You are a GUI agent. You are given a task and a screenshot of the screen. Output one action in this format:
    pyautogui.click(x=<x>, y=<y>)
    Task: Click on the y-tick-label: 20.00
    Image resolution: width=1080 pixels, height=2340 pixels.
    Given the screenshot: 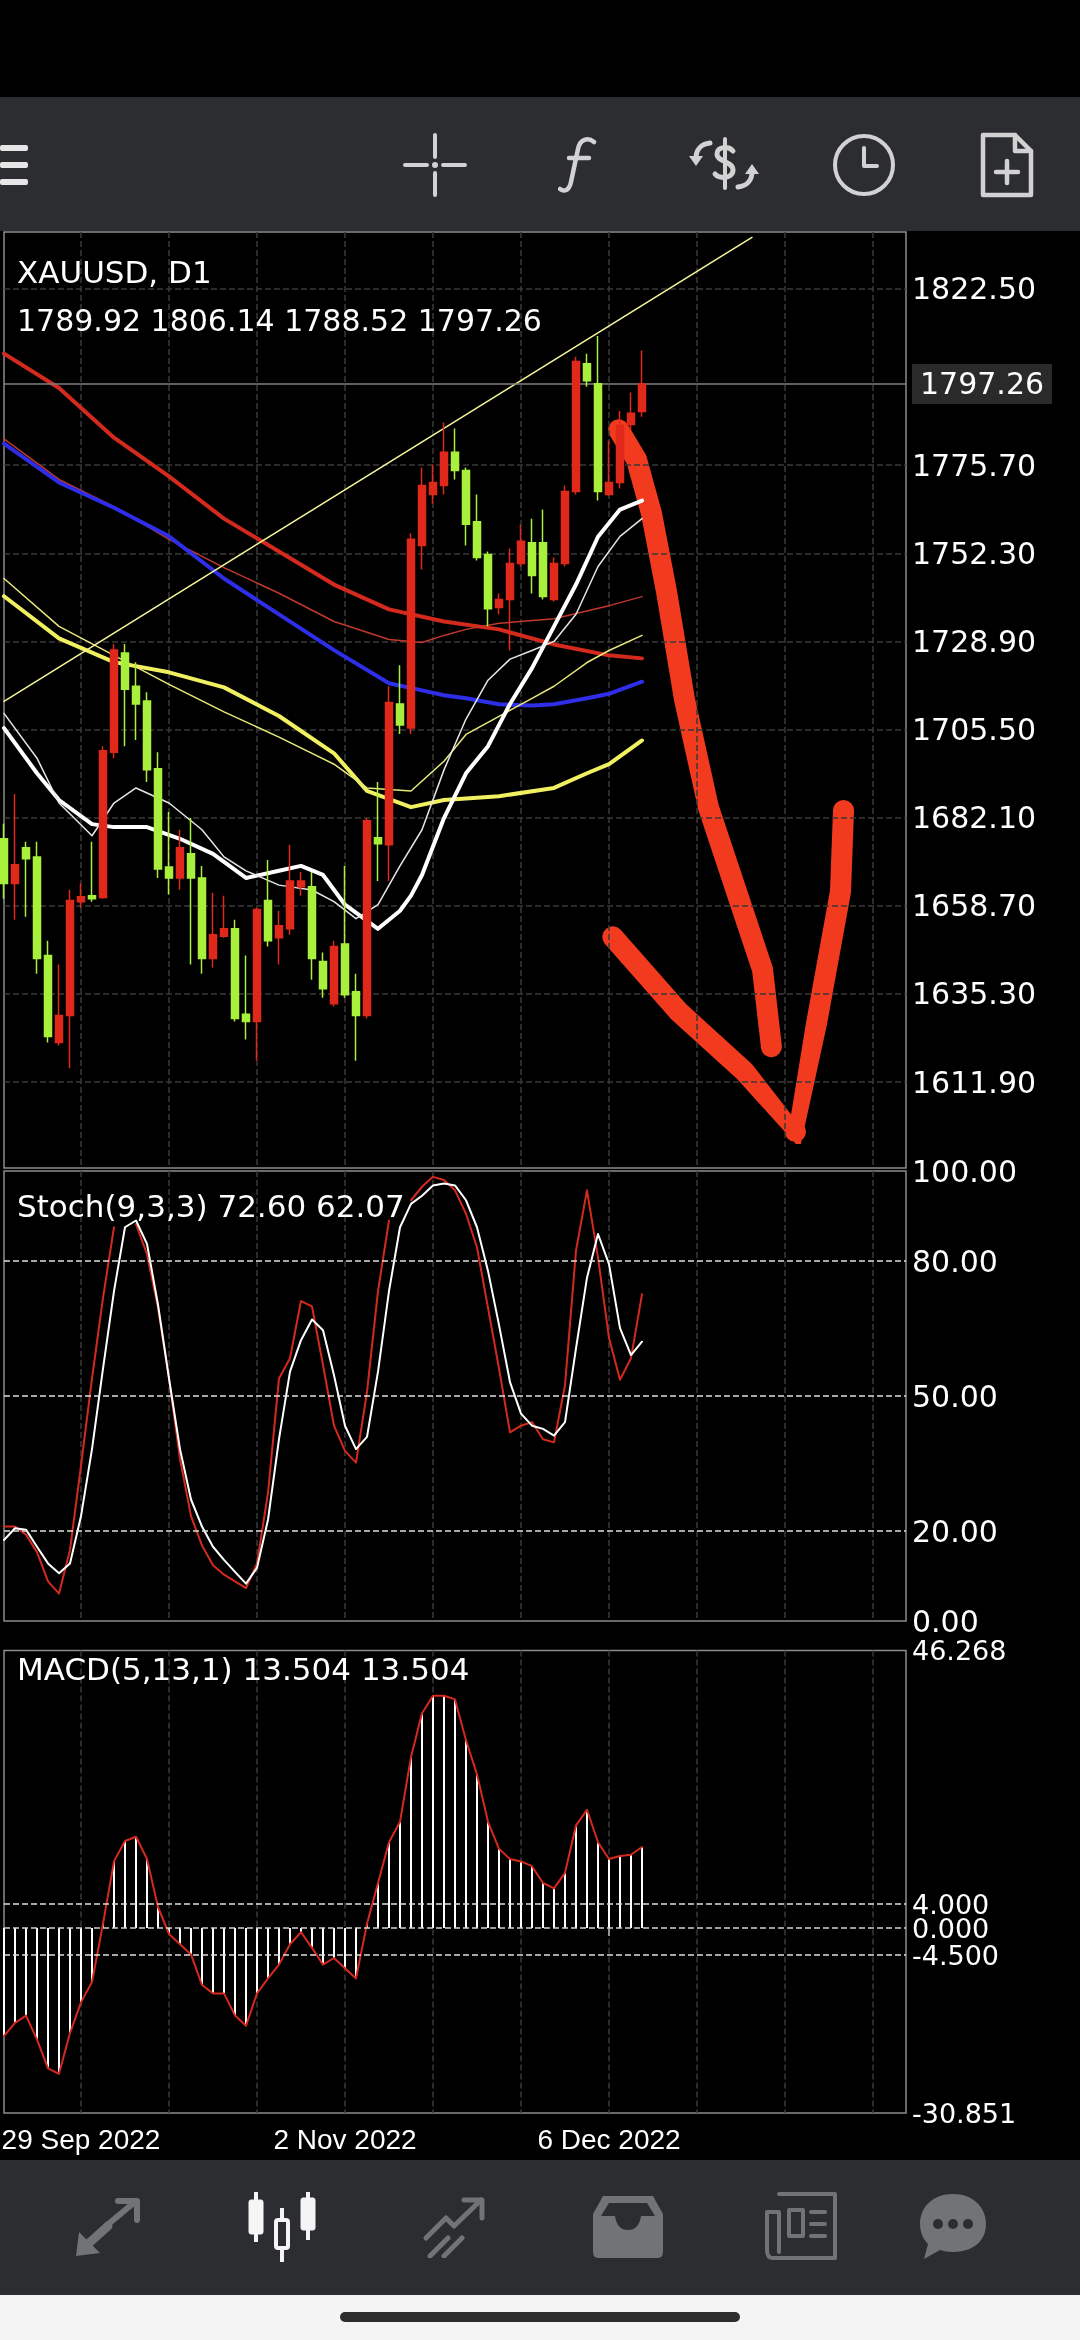 What is the action you would take?
    pyautogui.click(x=955, y=1531)
    